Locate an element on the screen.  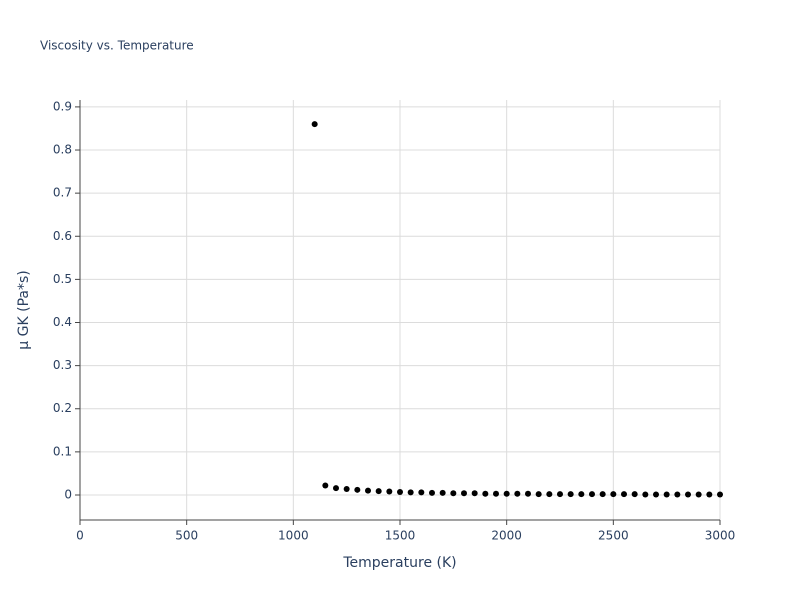
y-tick-label: 0.3 is located at coordinates (62, 365).